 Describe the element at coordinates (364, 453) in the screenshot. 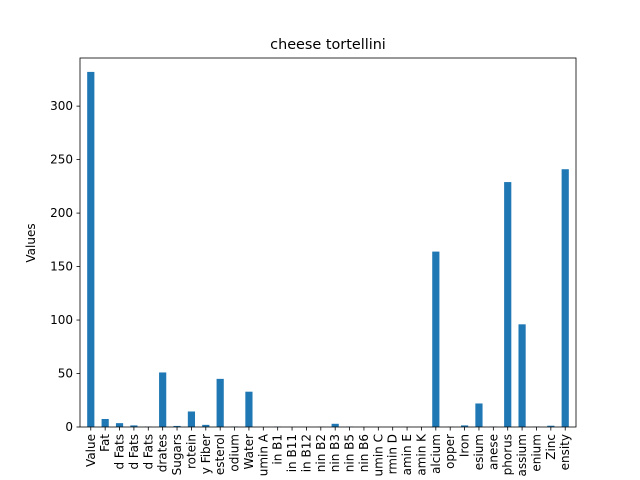

I see `x-tick-label: nin B6` at that location.